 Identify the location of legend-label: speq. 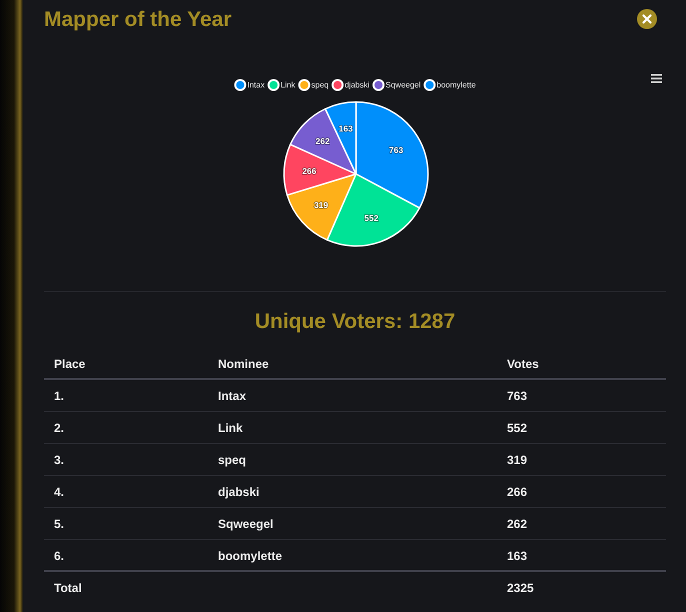
(320, 85).